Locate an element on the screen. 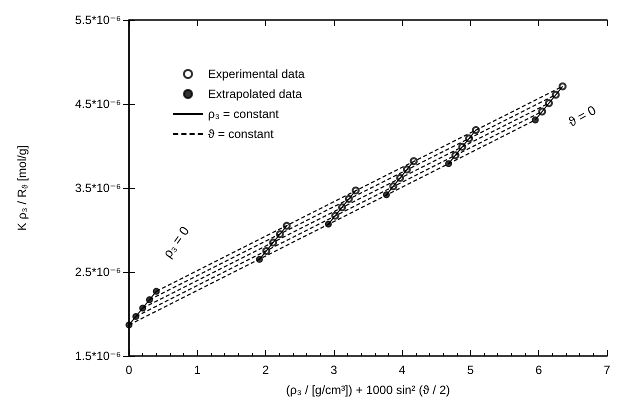 The height and width of the screenshot is (410, 623). y-tick-label: 4.5*10⁻⁶ is located at coordinates (98, 104).